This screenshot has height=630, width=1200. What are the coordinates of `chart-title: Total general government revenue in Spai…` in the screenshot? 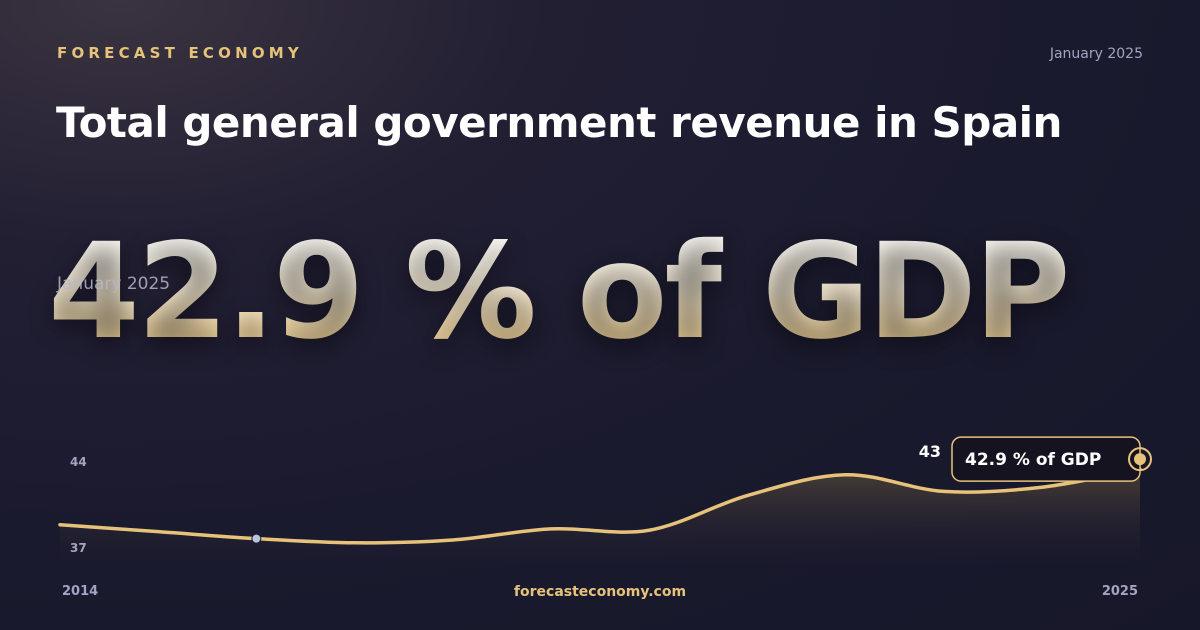 It's located at (559, 122).